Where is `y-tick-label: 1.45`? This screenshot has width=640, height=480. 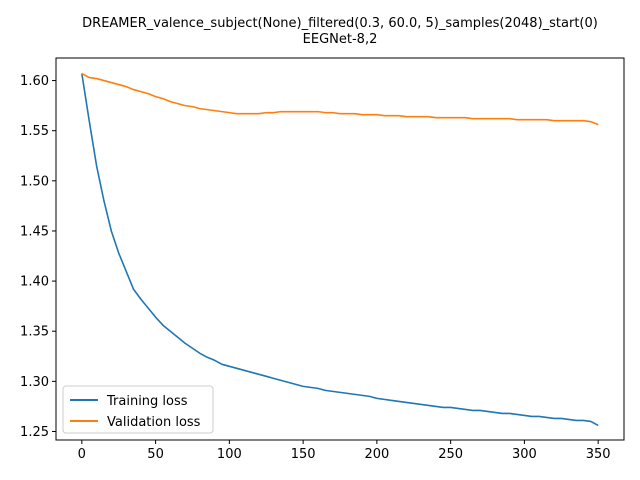 y-tick-label: 1.45 is located at coordinates (34, 231).